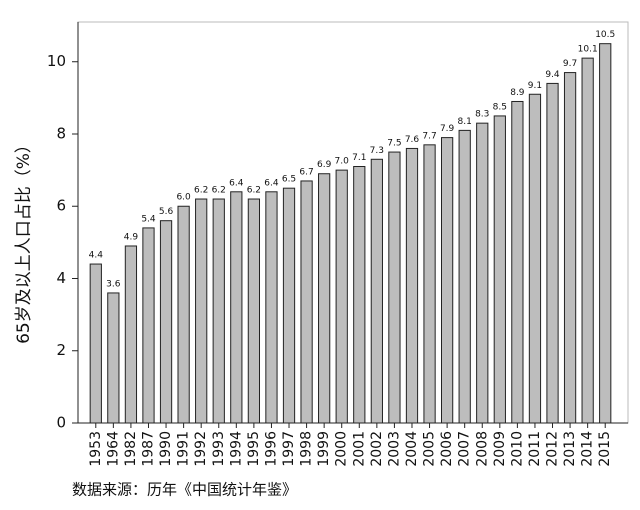 This screenshot has height=510, width=640. What do you see at coordinates (552, 75) in the screenshot?
I see `value-label: 9.4` at bounding box center [552, 75].